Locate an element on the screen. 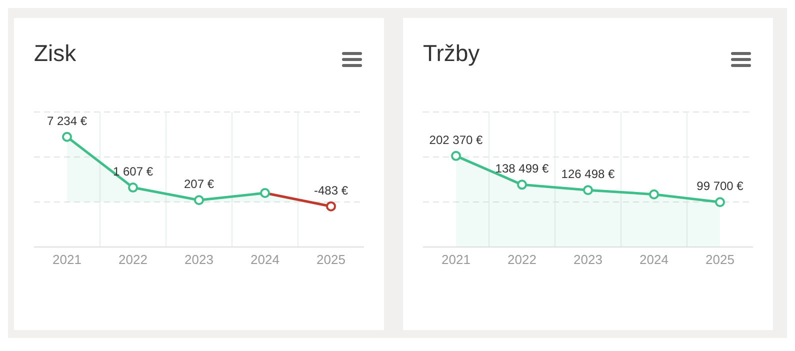  data-label: 207 € is located at coordinates (199, 184).